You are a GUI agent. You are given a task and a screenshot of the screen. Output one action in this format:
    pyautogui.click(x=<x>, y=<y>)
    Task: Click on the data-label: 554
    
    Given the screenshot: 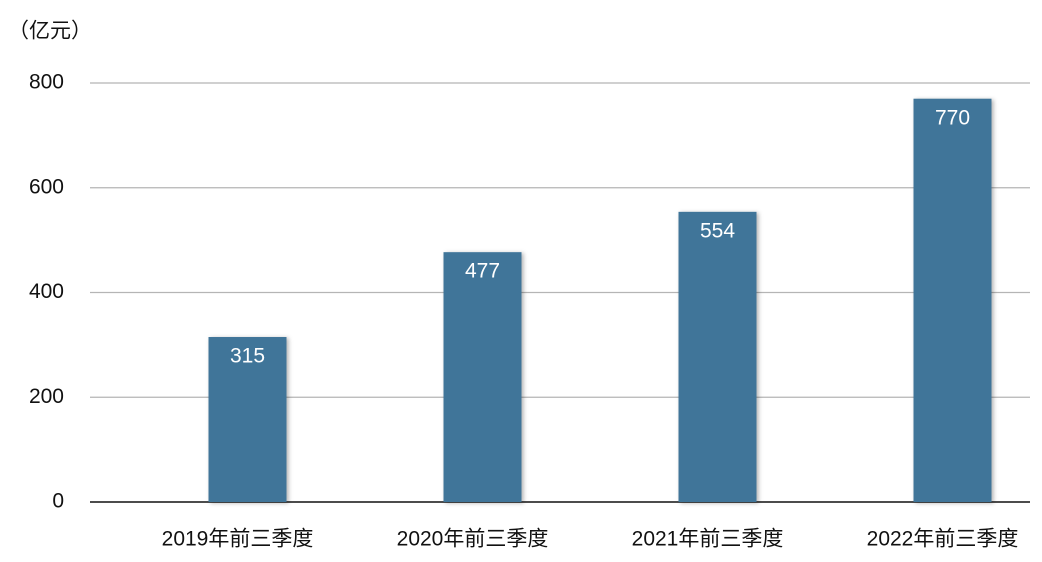 What is the action you would take?
    pyautogui.click(x=717, y=230)
    